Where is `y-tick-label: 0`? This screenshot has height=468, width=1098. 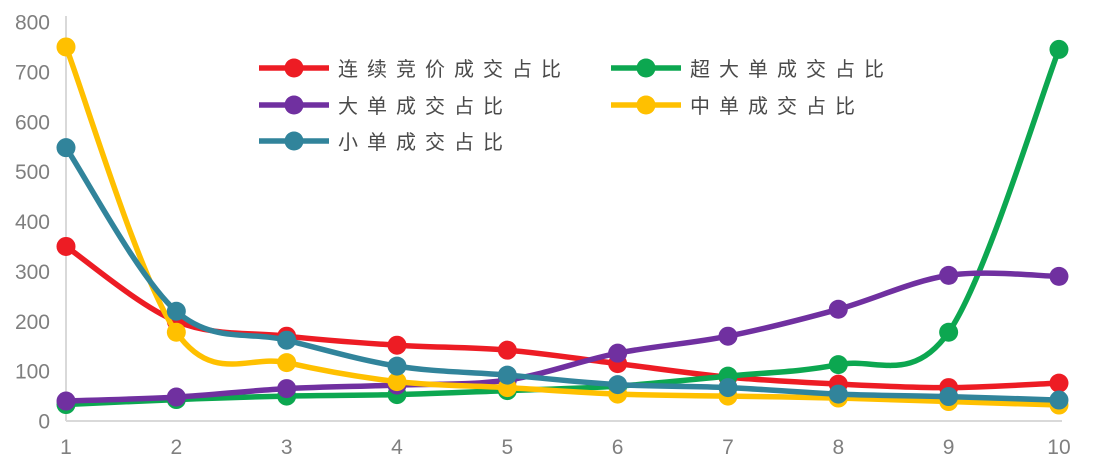 y-tick-label: 0 is located at coordinates (44, 422).